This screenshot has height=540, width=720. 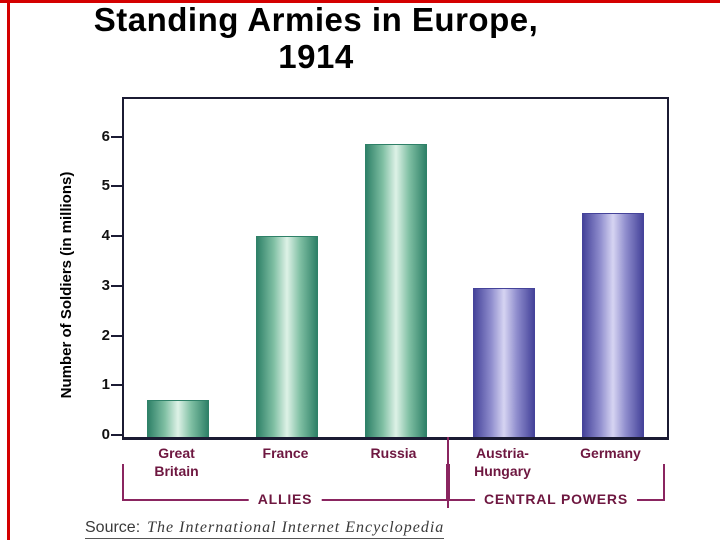 I want to click on source-label: Source:, so click(x=113, y=527).